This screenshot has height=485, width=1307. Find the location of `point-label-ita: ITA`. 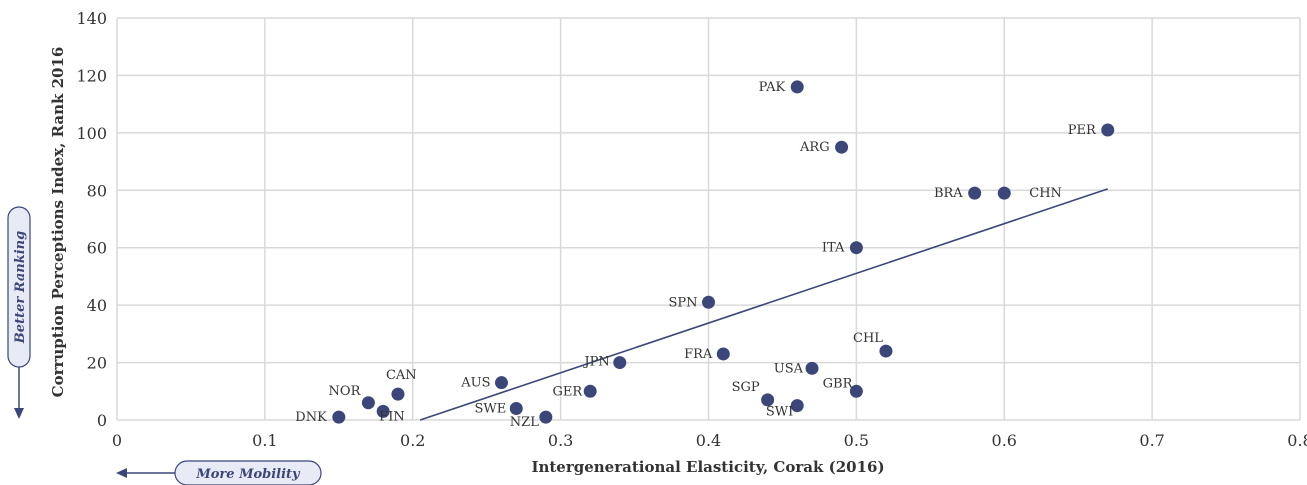

point-label-ita: ITA is located at coordinates (833, 248).